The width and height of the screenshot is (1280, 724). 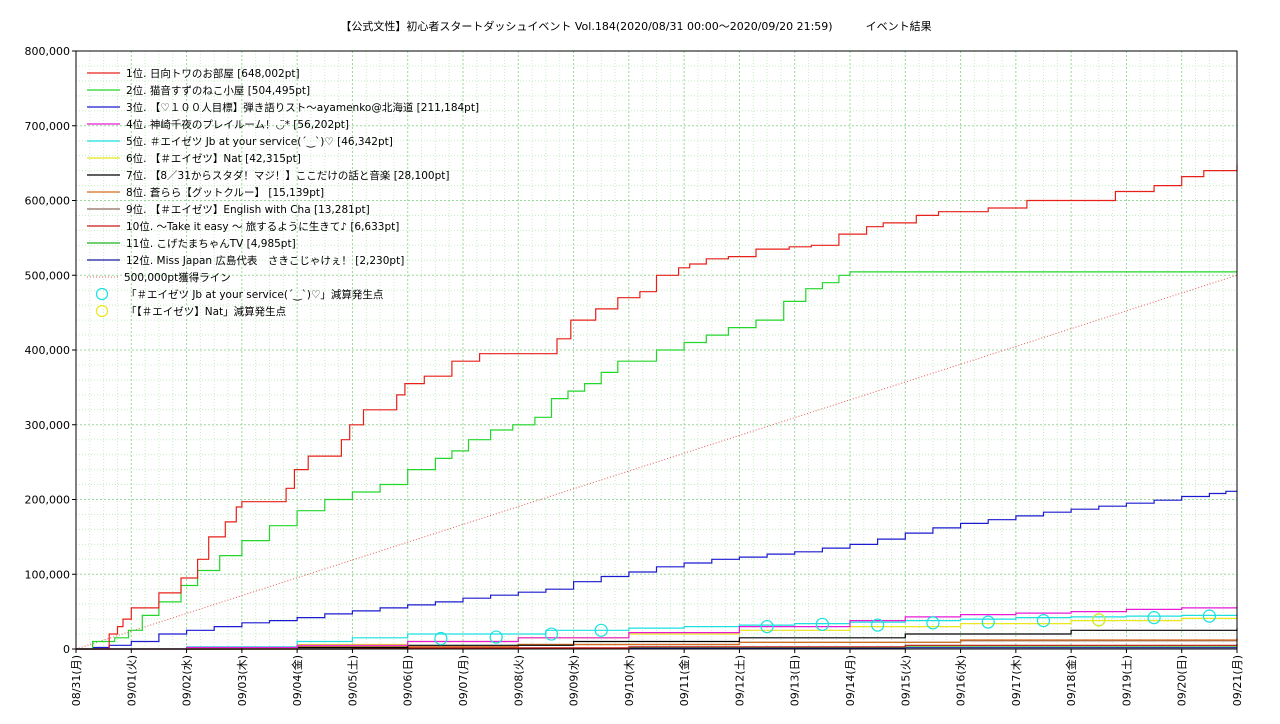 I want to click on x-tick-label: 09/11(金), so click(x=684, y=680).